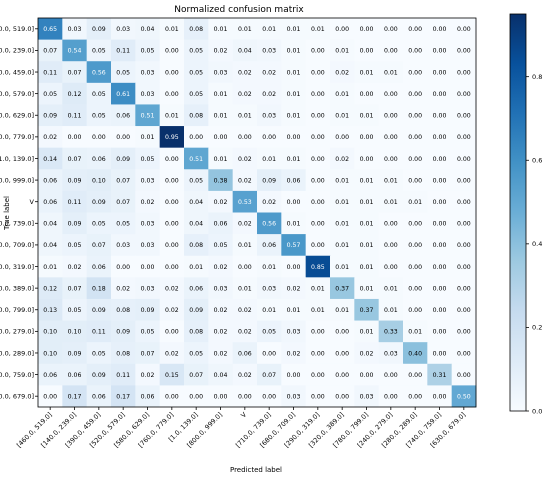 Image resolution: width=550 pixels, height=478 pixels. I want to click on y-tick-label: [710.0, 739.0], so click(17, 224).